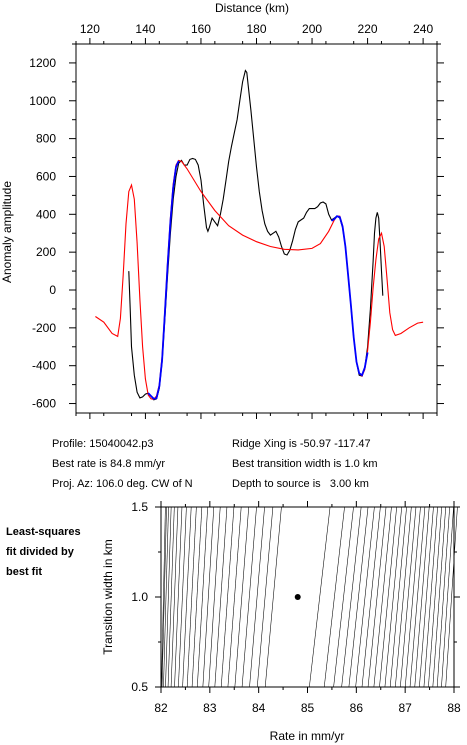 This screenshot has height=745, width=467. What do you see at coordinates (139, 507) in the screenshot?
I see `y-tick-label: 1.5` at bounding box center [139, 507].